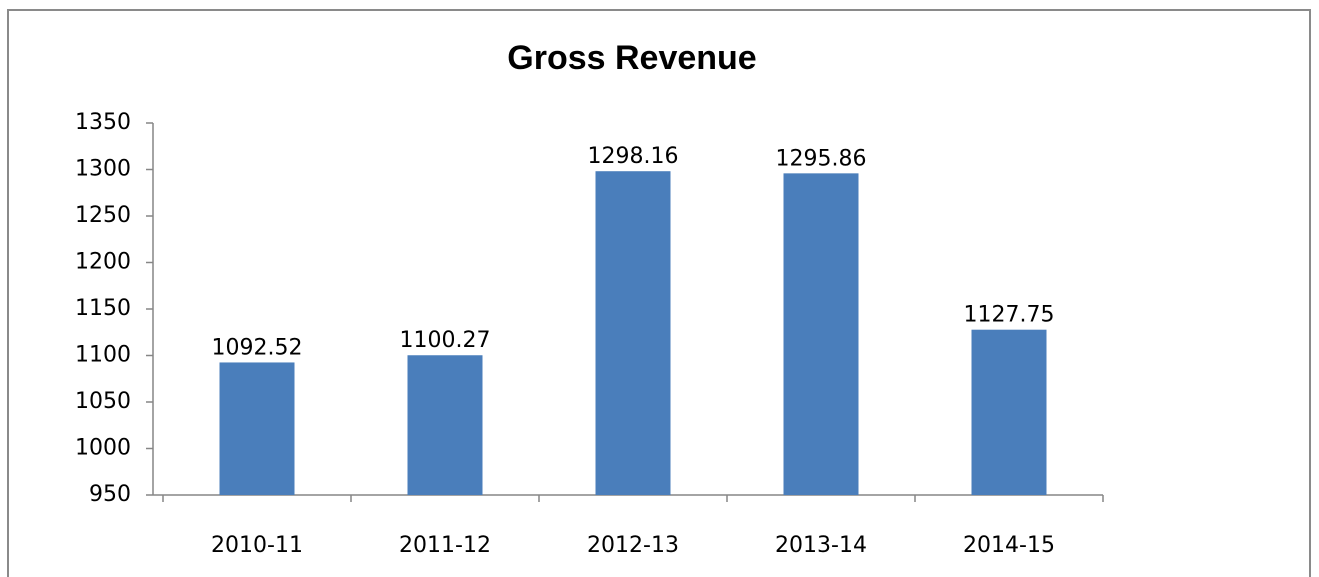  Describe the element at coordinates (110, 494) in the screenshot. I see `y-tick-label: 950` at that location.